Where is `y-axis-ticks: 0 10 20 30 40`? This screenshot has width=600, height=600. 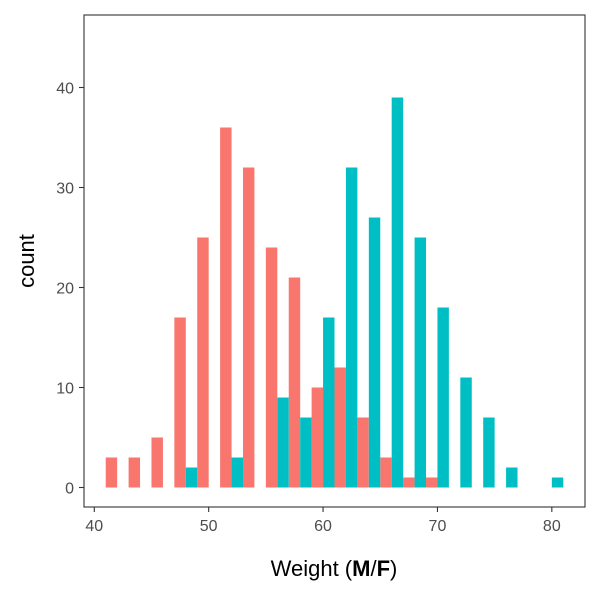
y-axis-ticks: 0 10 20 30 40 is located at coordinates (70, 289).